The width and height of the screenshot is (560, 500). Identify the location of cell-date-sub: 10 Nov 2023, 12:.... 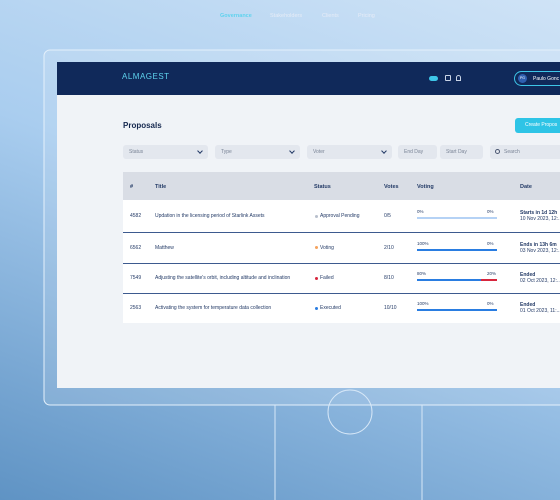
(540, 219).